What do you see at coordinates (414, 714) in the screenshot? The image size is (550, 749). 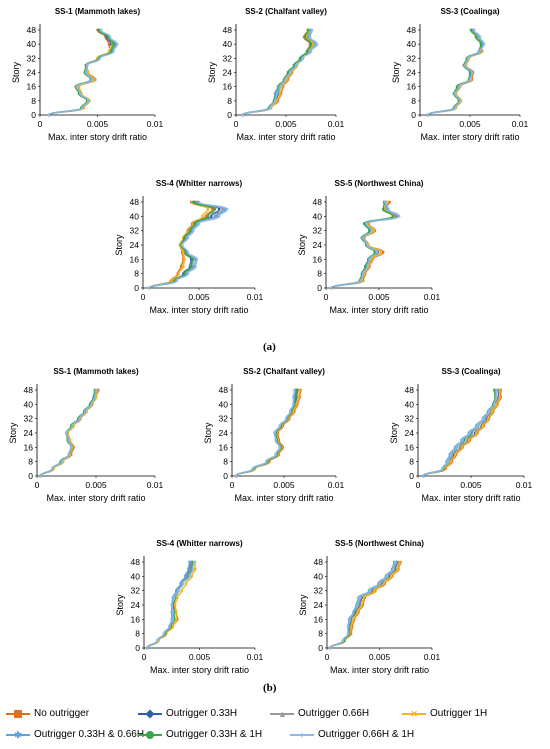 I see `legend-swatch: ✕` at bounding box center [414, 714].